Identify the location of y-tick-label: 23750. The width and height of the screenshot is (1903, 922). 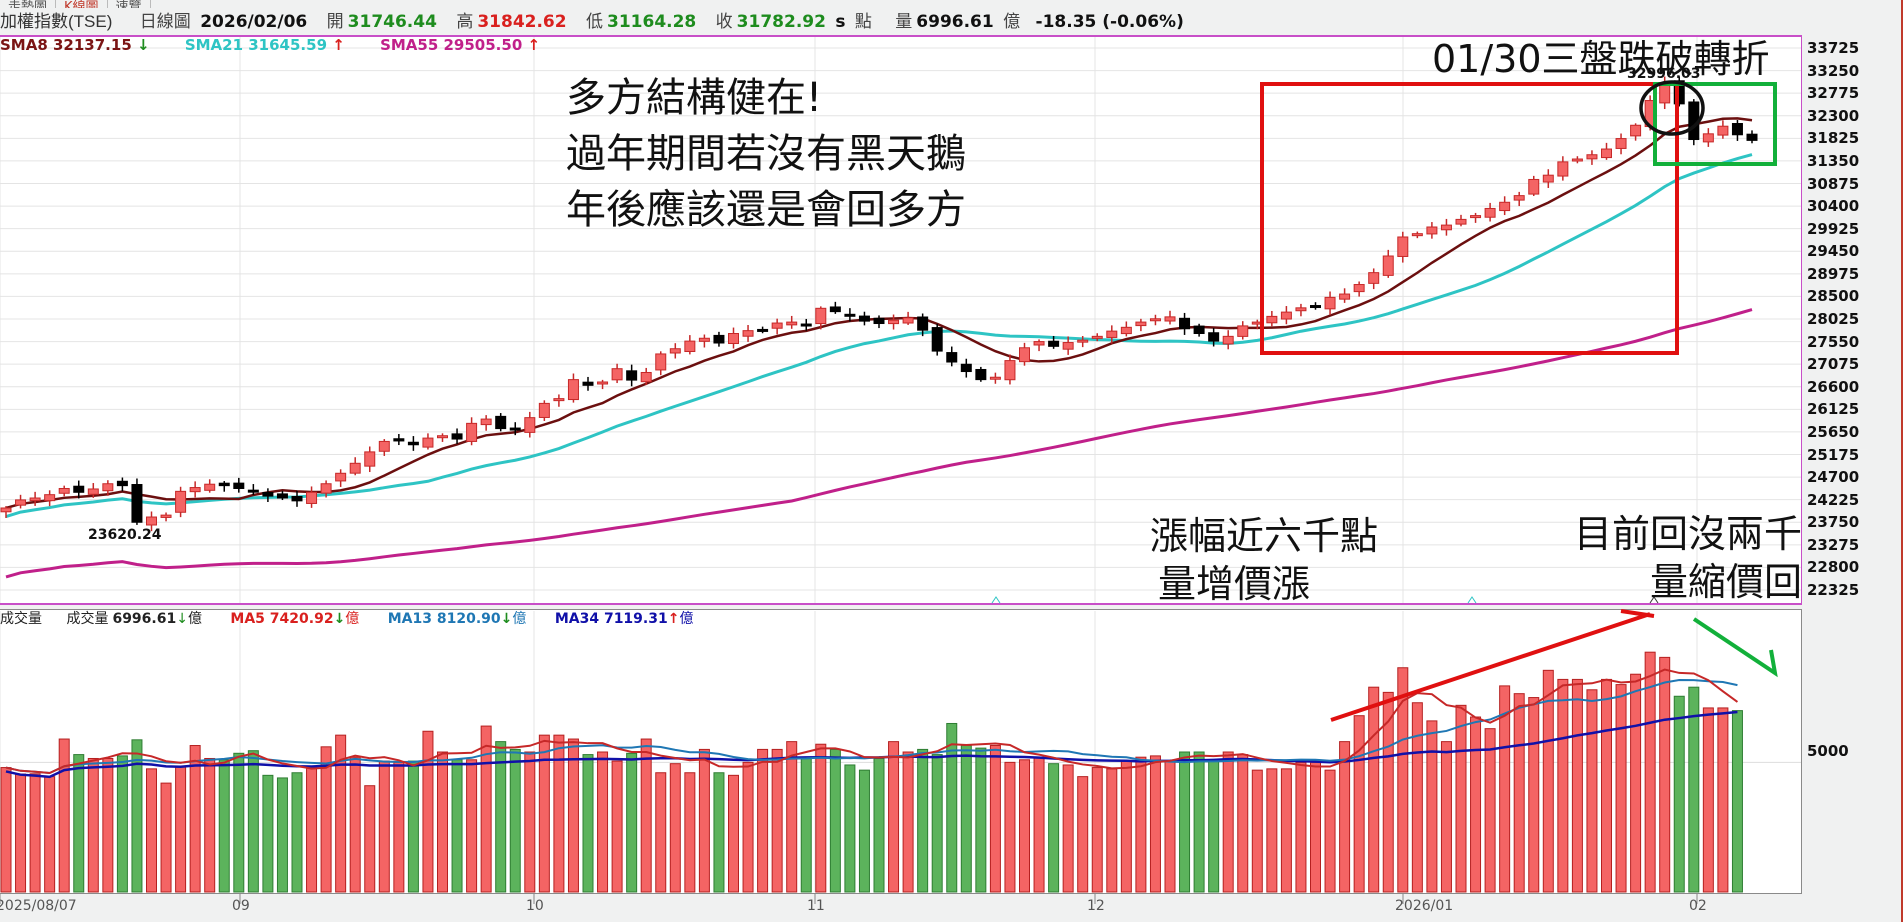
(1833, 522).